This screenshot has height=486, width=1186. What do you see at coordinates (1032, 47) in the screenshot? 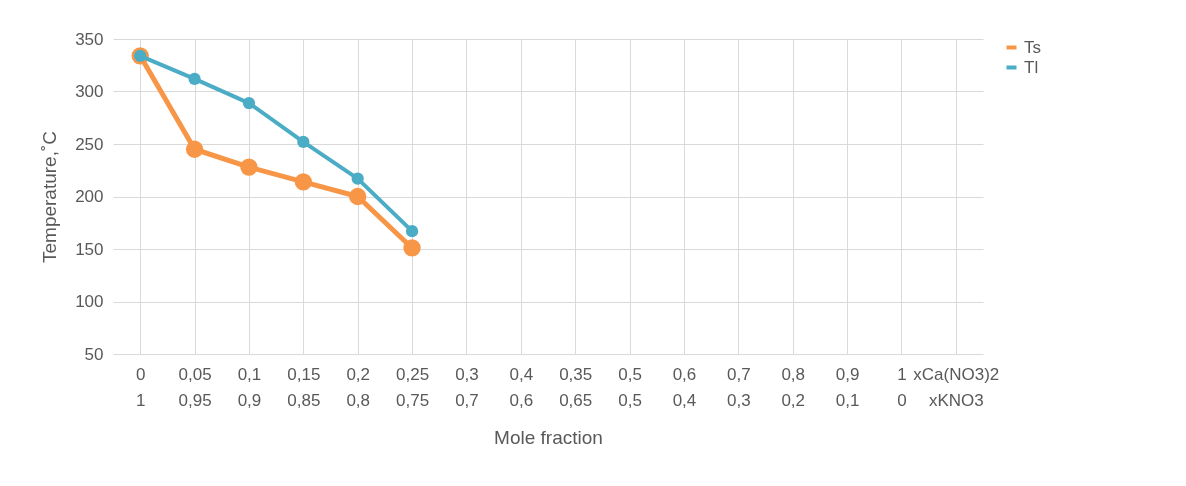
I see `legend-label: Ts` at bounding box center [1032, 47].